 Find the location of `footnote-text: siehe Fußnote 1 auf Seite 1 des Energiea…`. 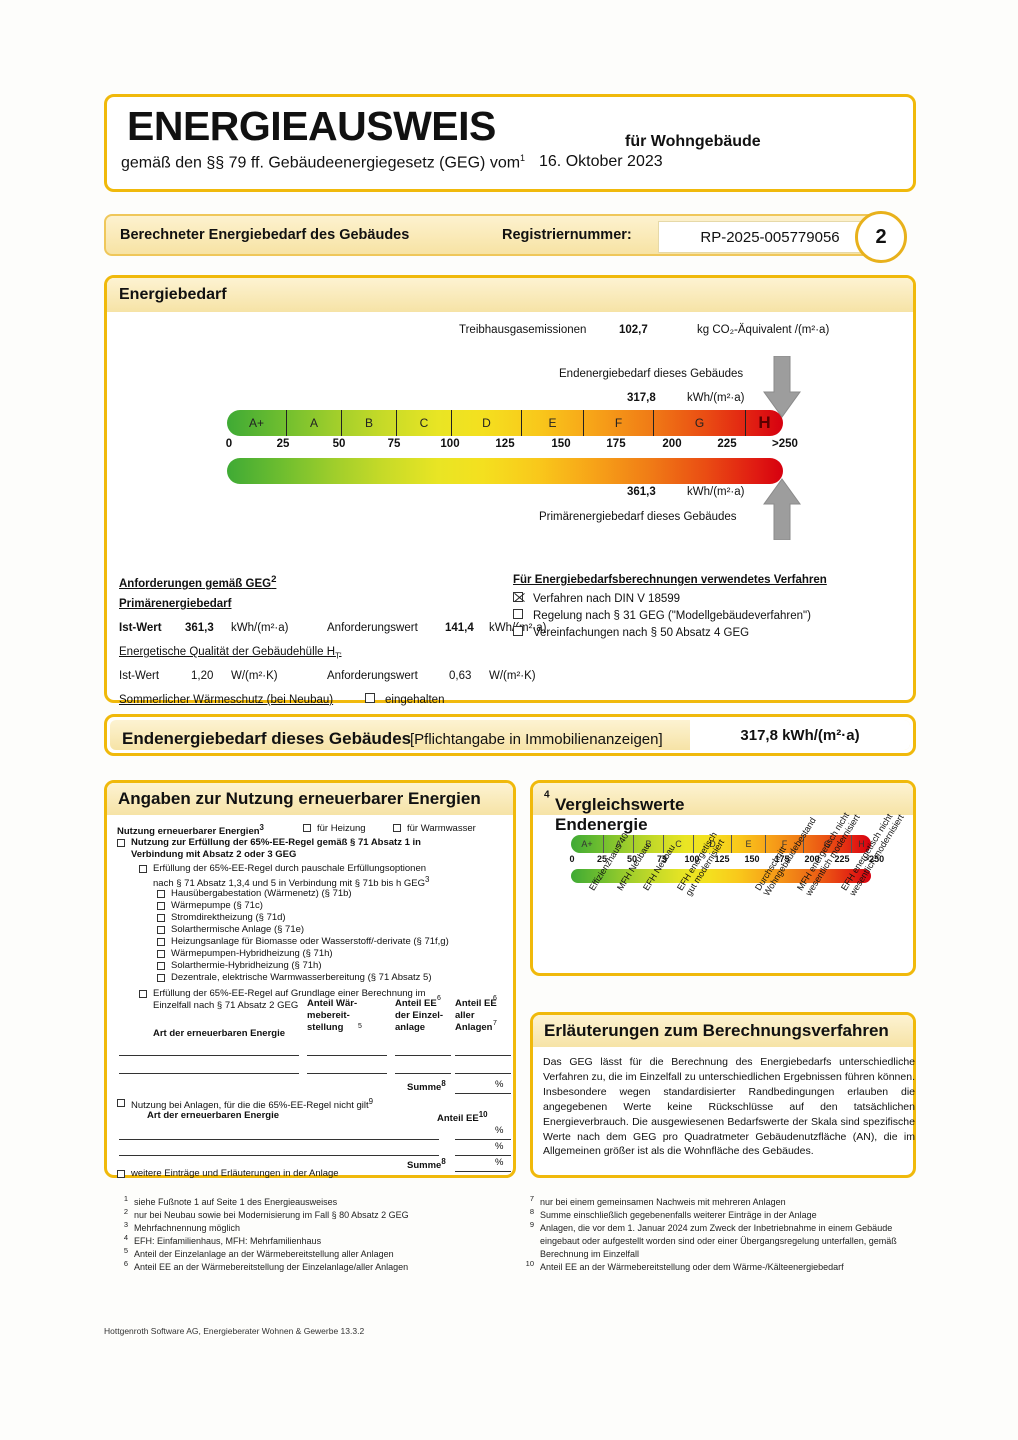

footnote-text: siehe Fußnote 1 auf Seite 1 des Energiea… is located at coordinates (236, 1202).